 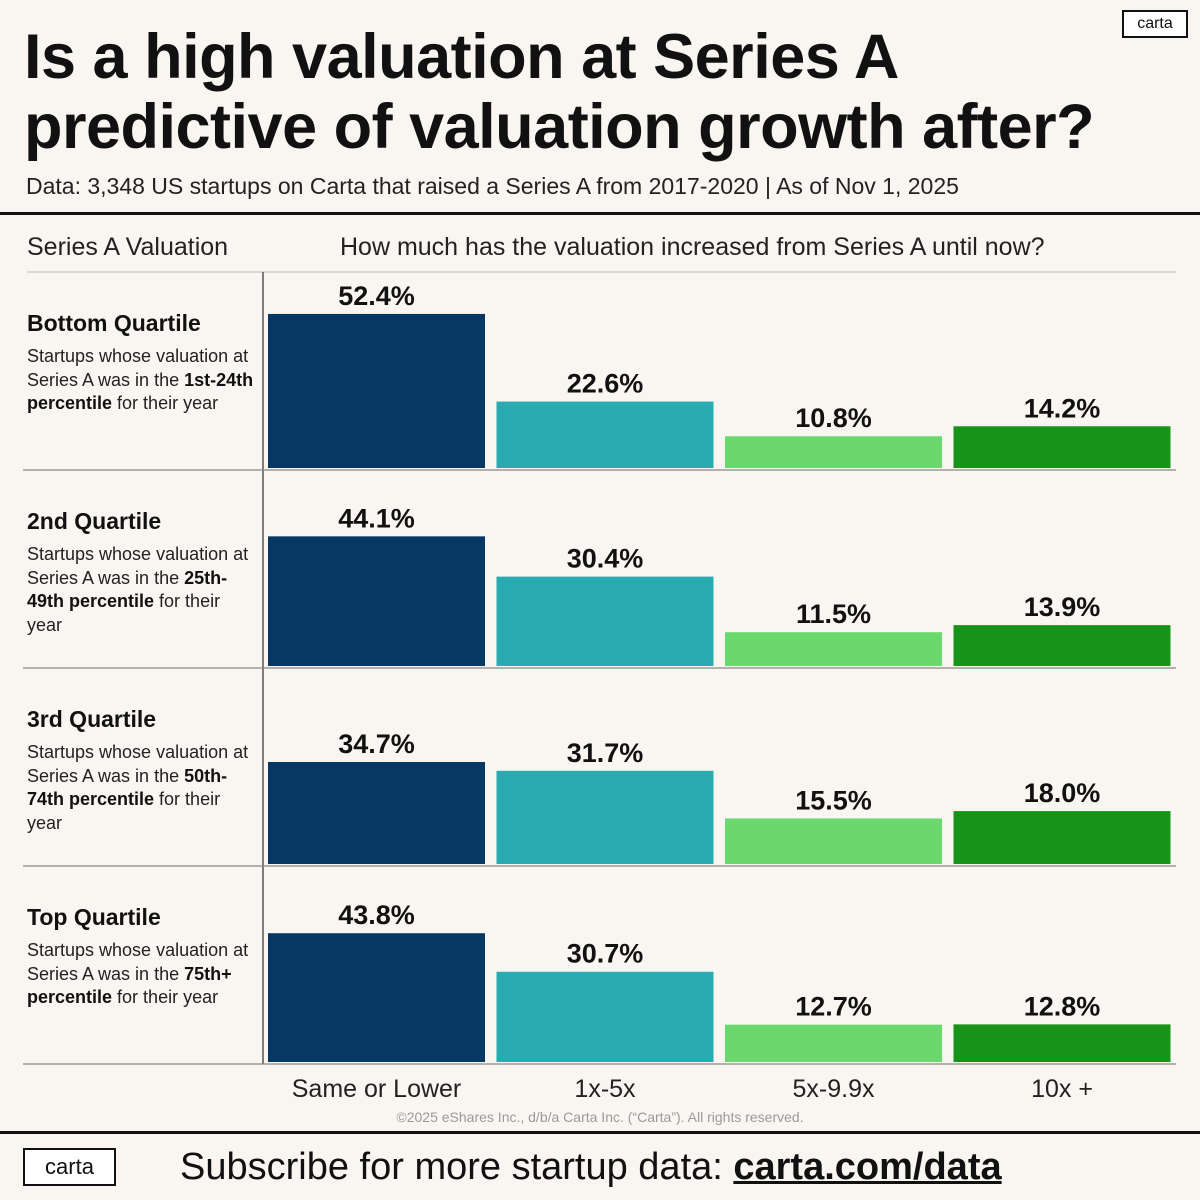 What do you see at coordinates (1062, 1089) in the screenshot?
I see `x-tick-label: 10x +` at bounding box center [1062, 1089].